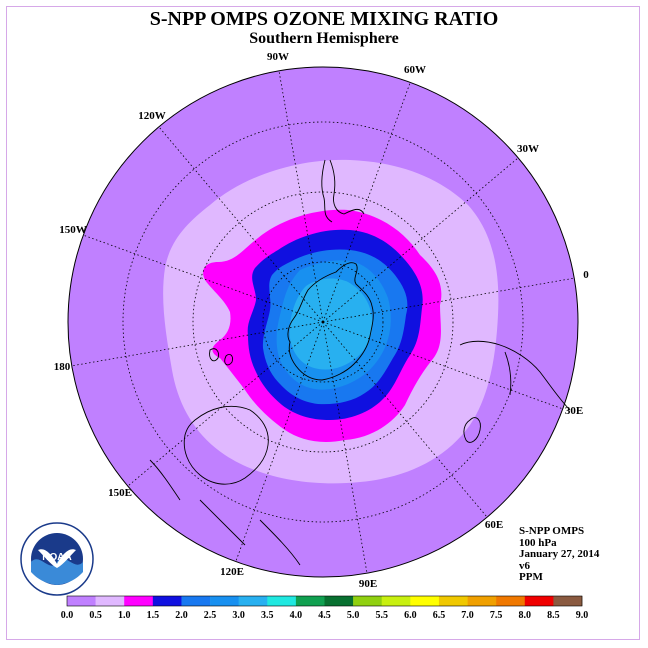 The image size is (648, 648). I want to click on lon-label-30e: 30E, so click(574, 411).